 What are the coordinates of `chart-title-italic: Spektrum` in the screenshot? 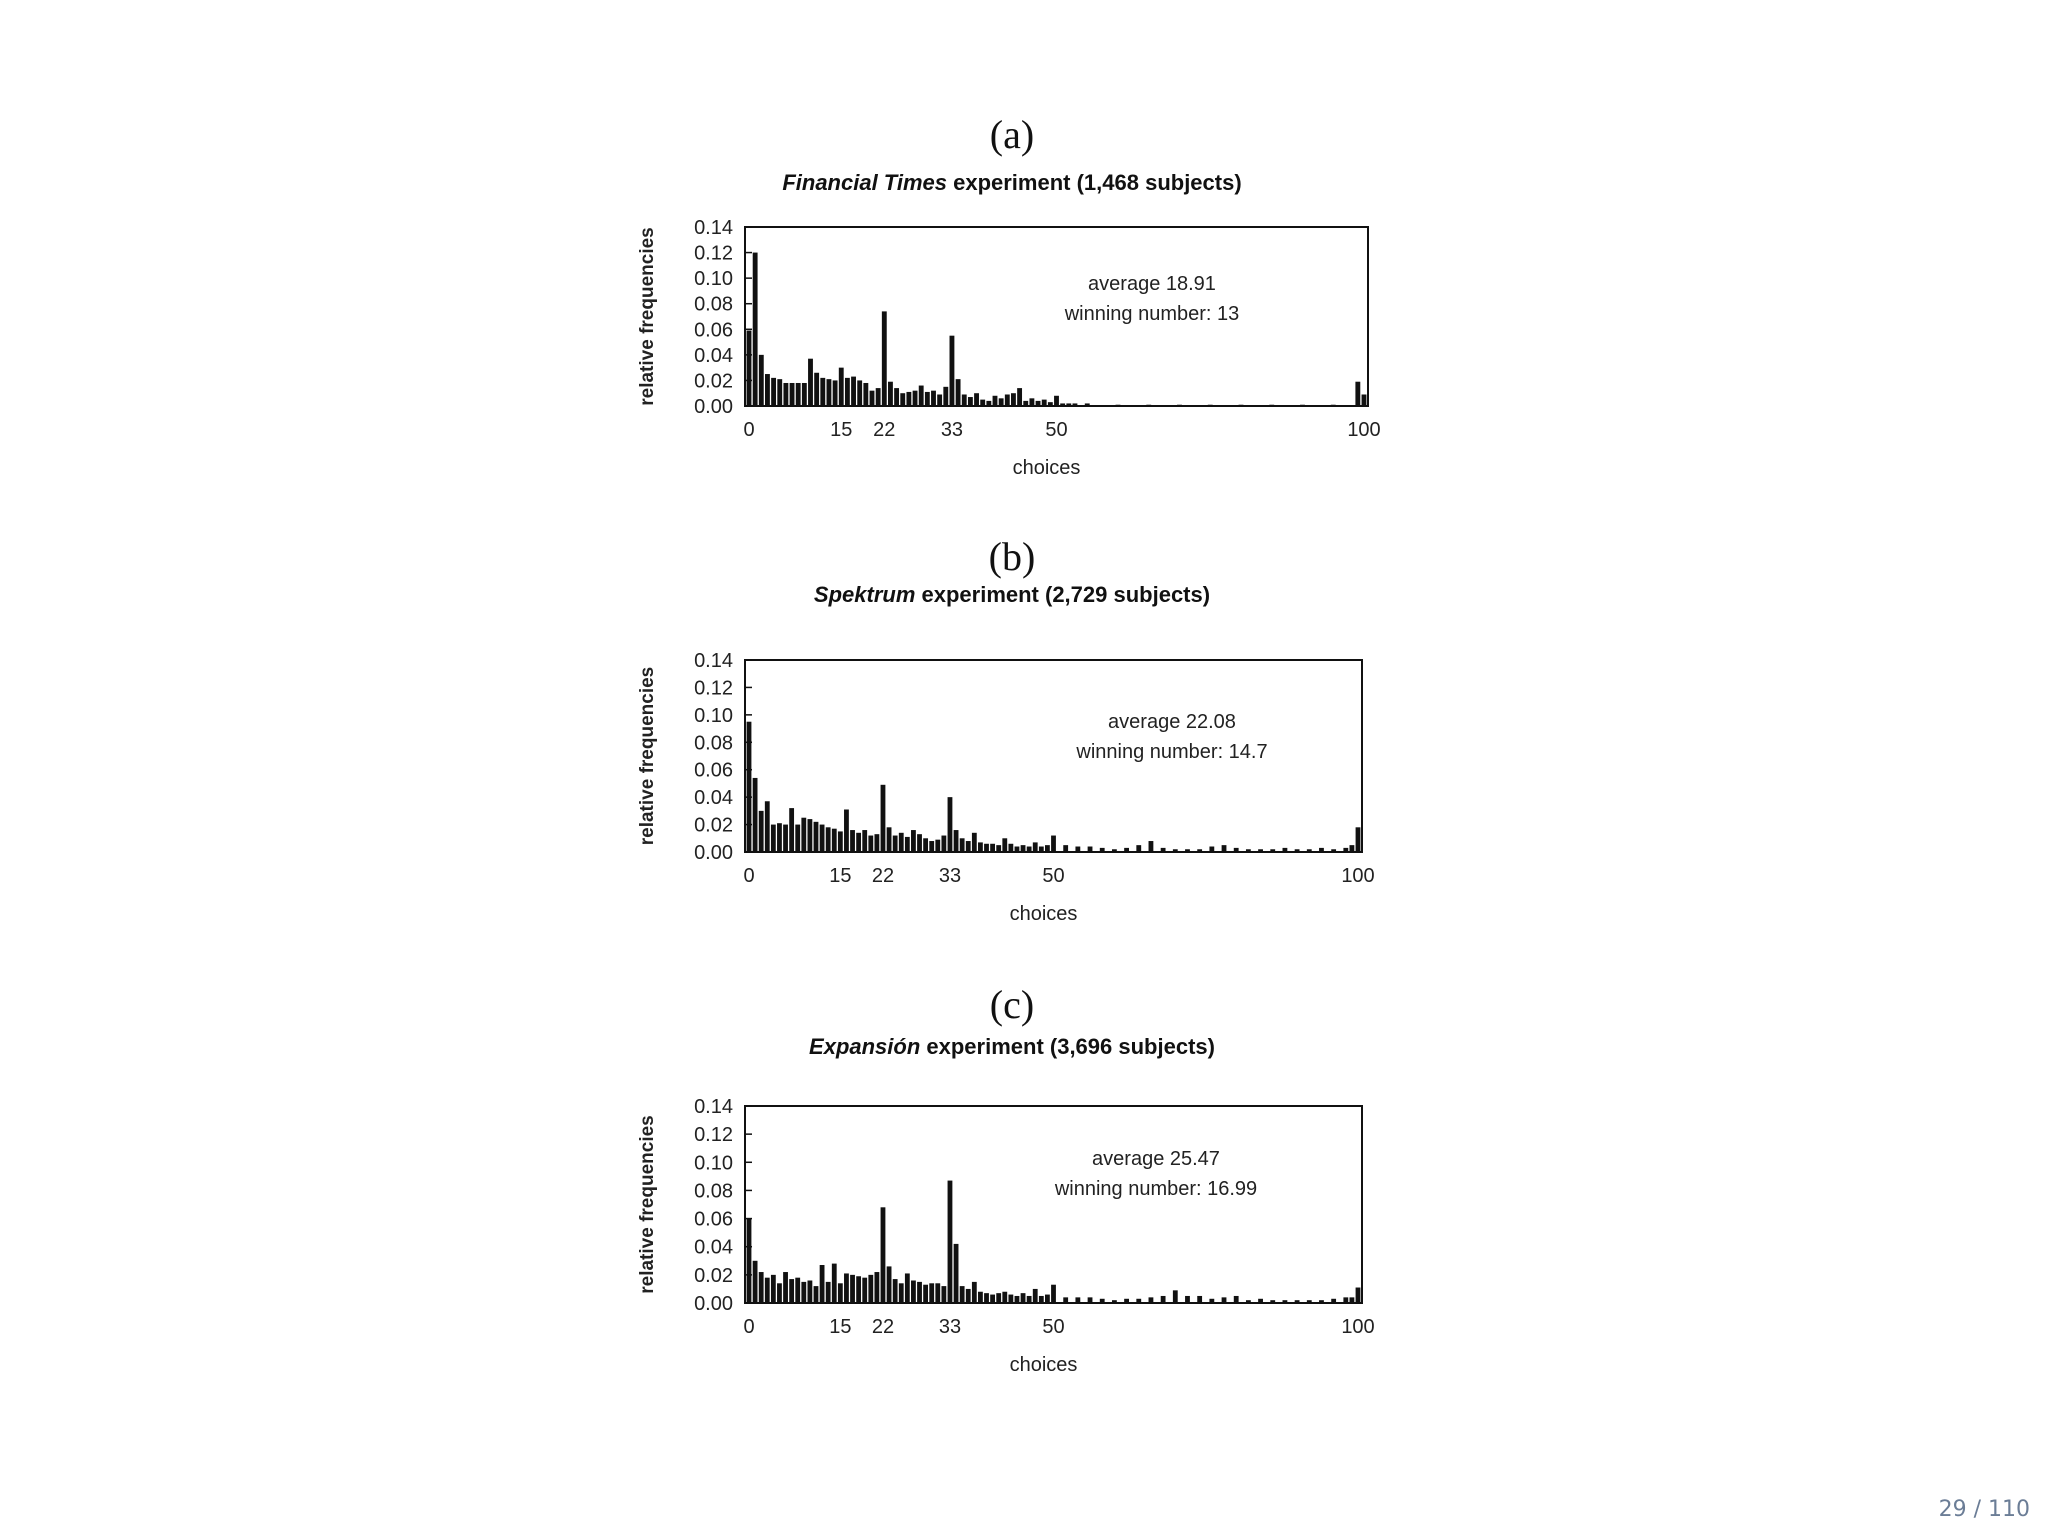 It's located at (864, 594).